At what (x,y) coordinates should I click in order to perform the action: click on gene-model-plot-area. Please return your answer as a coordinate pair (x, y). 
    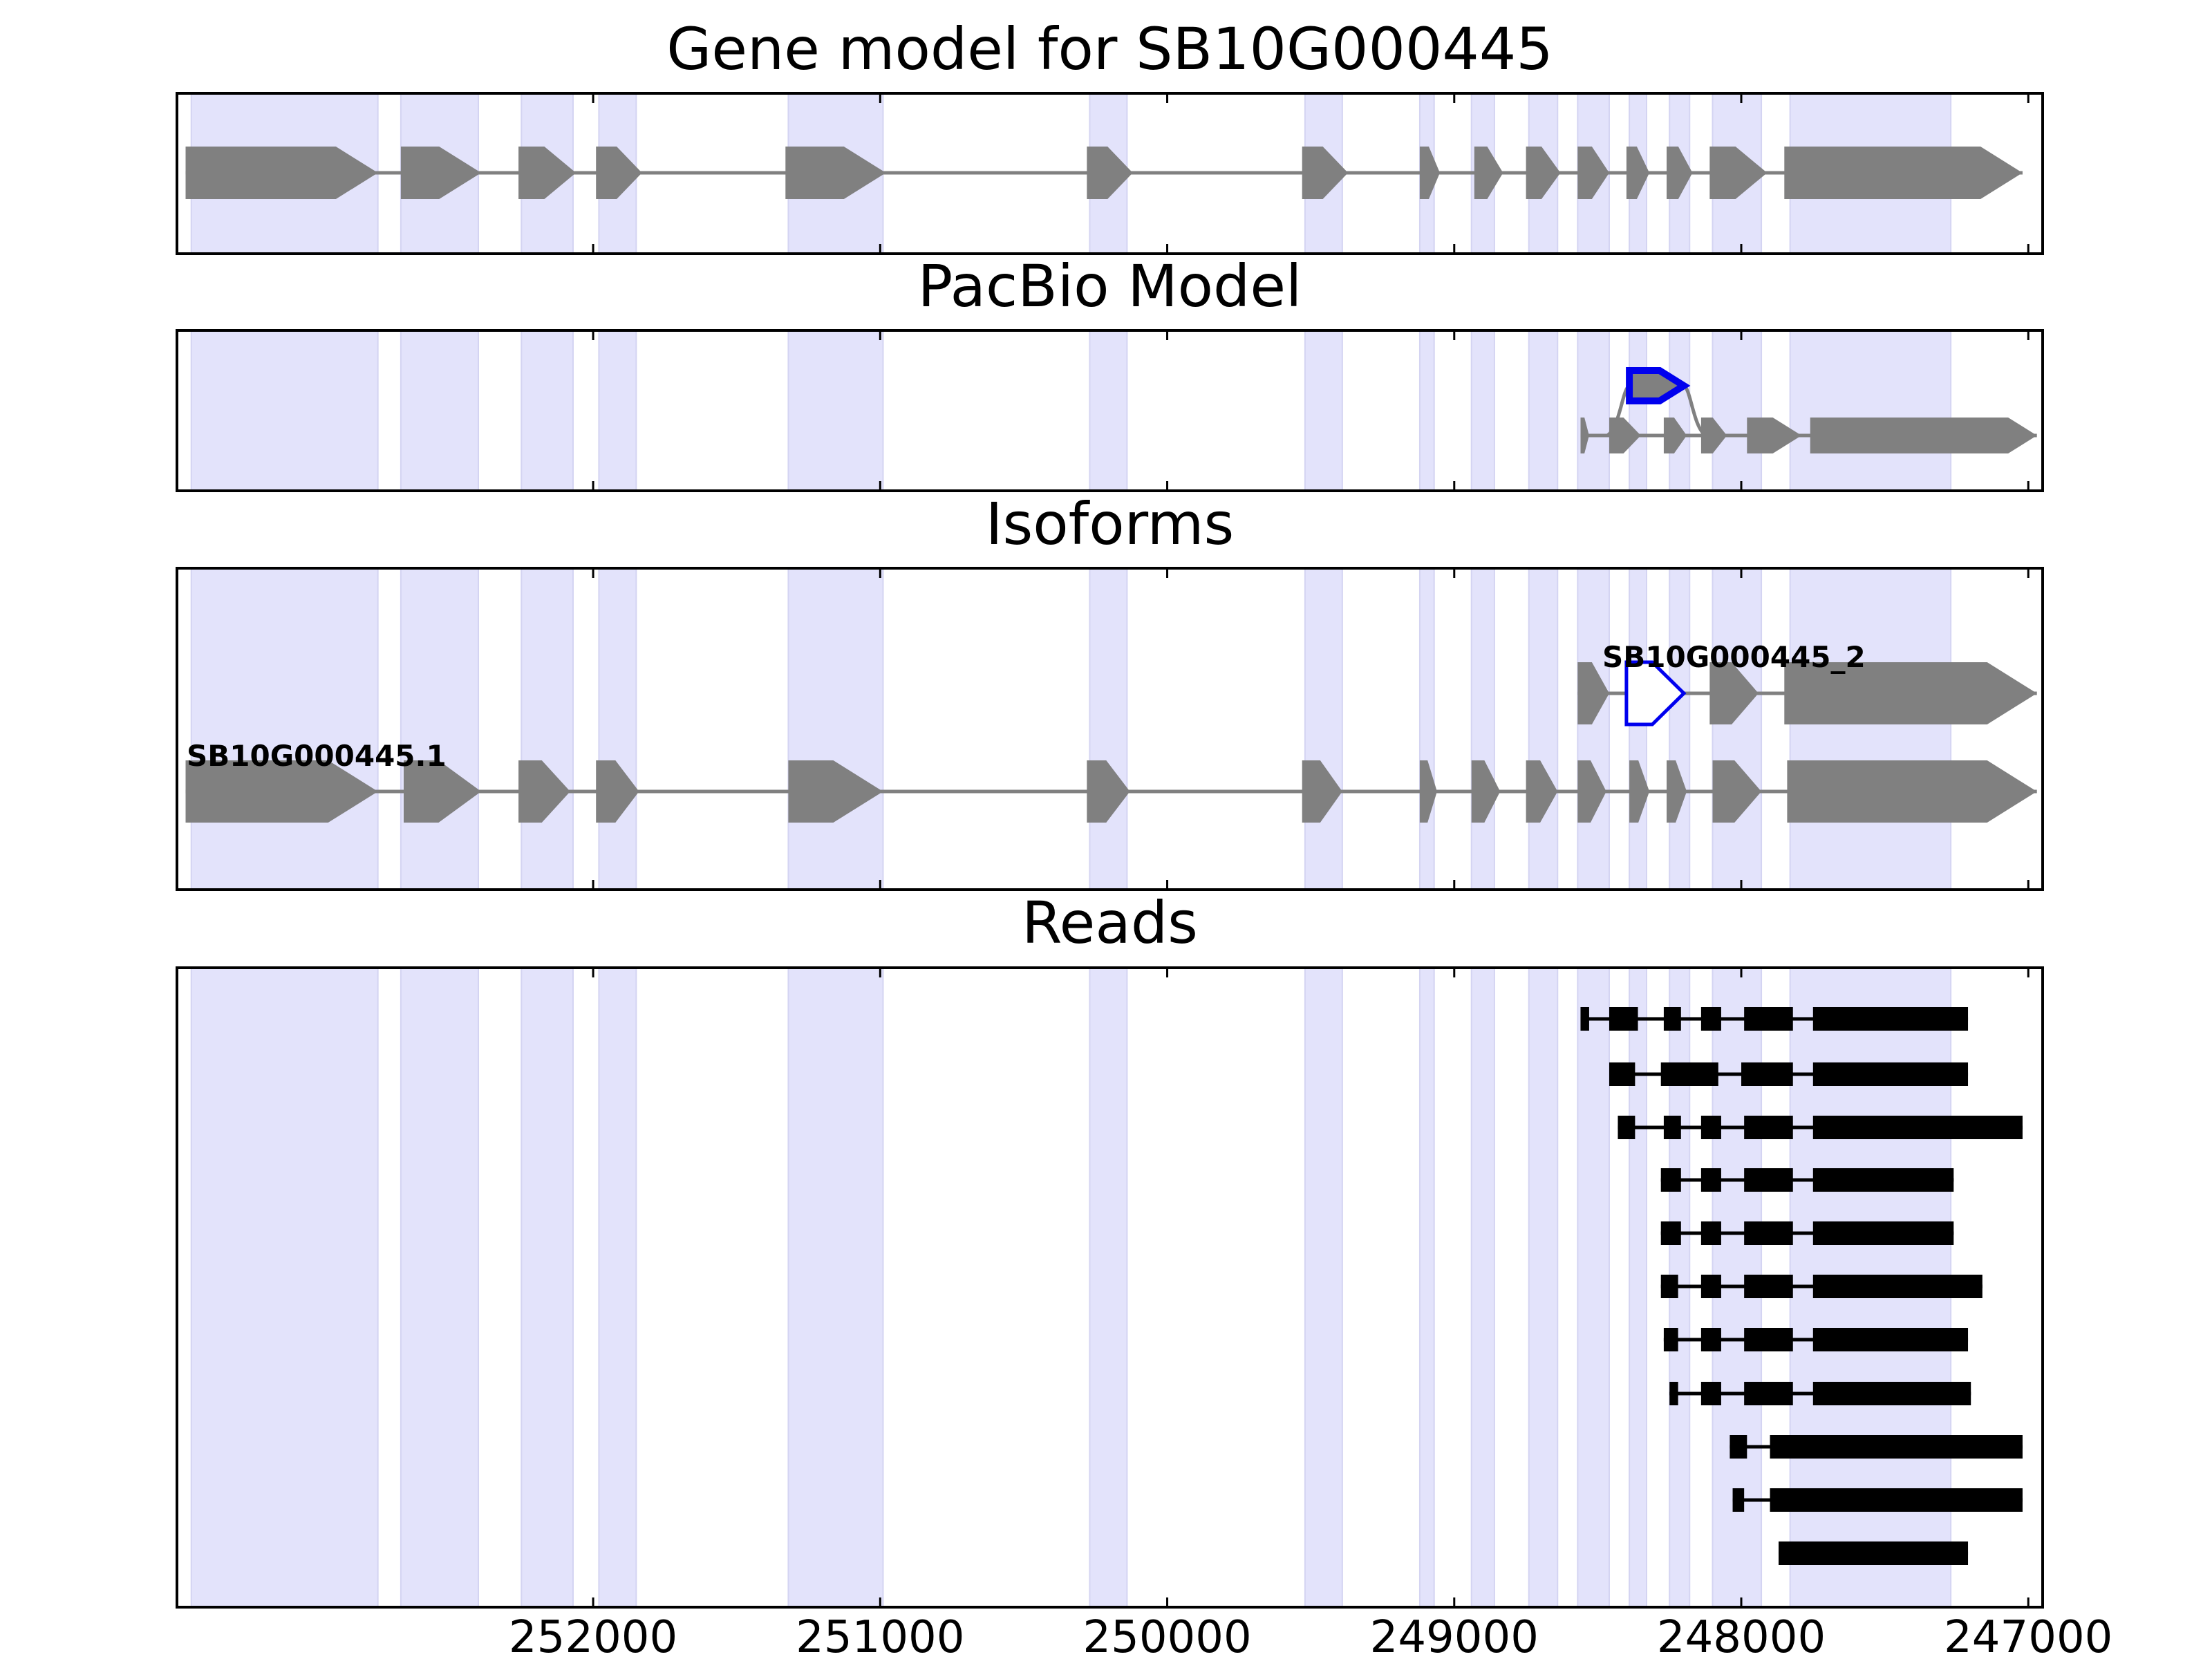
    Looking at the image, I should click on (1110, 174).